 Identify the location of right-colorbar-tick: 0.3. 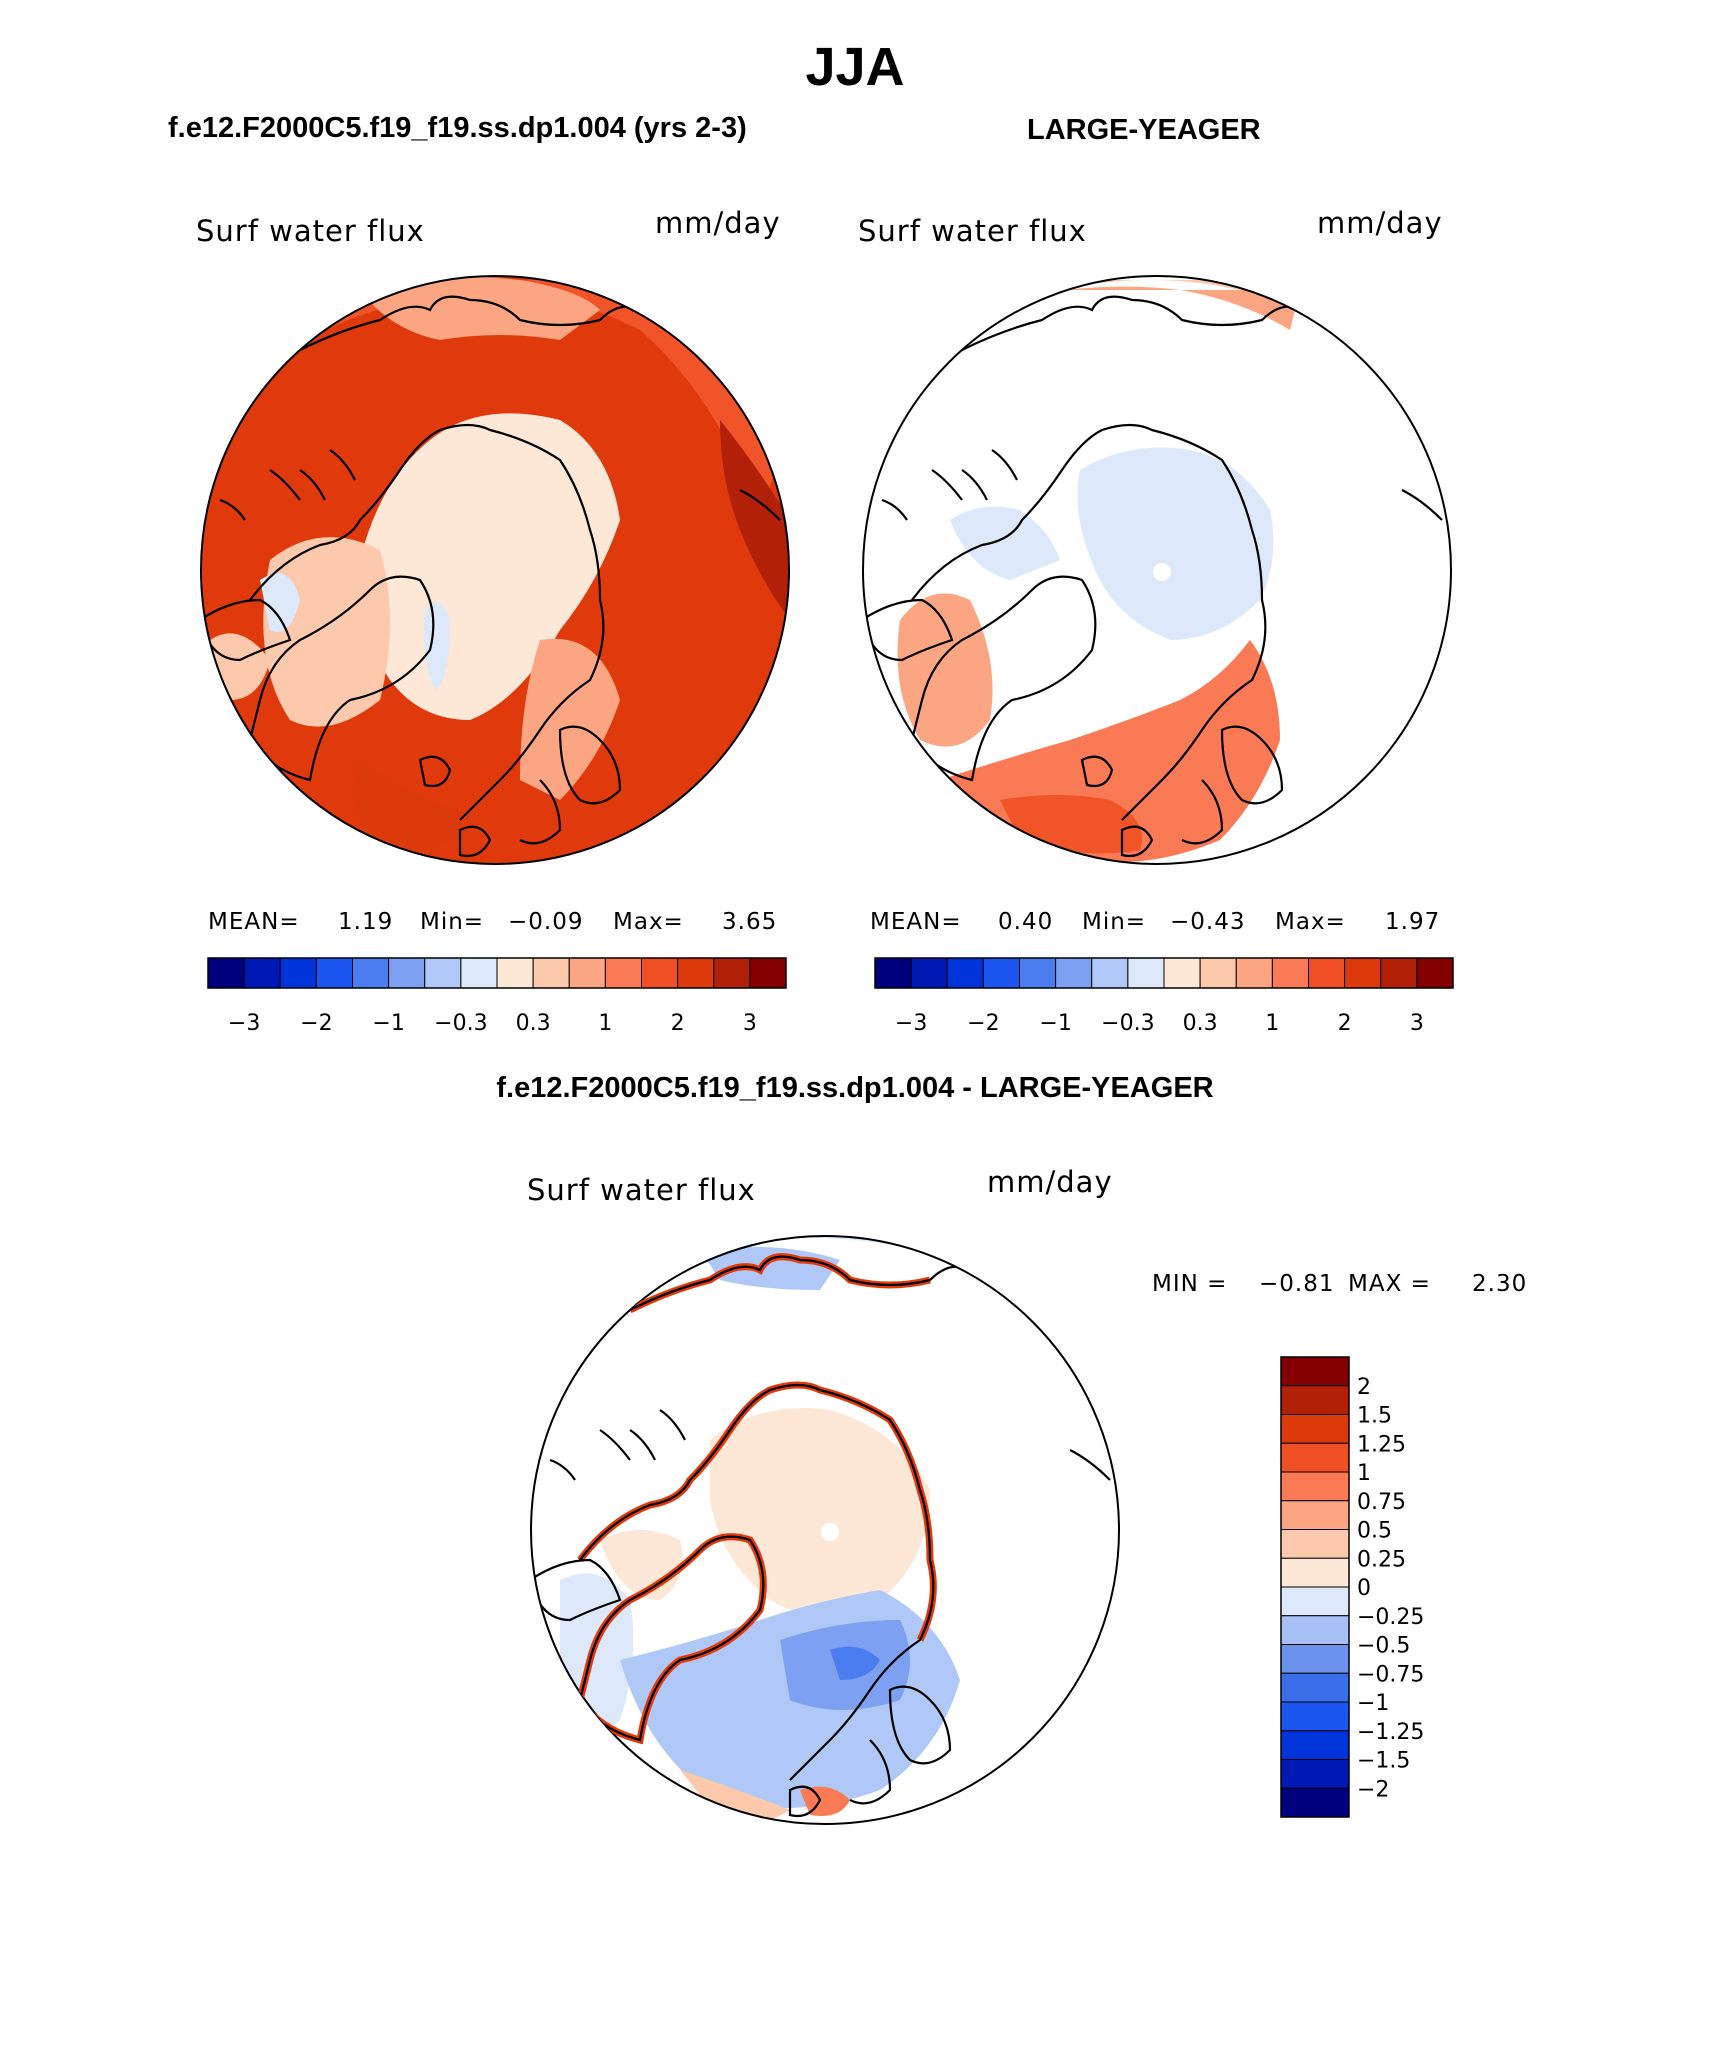
(1200, 1023).